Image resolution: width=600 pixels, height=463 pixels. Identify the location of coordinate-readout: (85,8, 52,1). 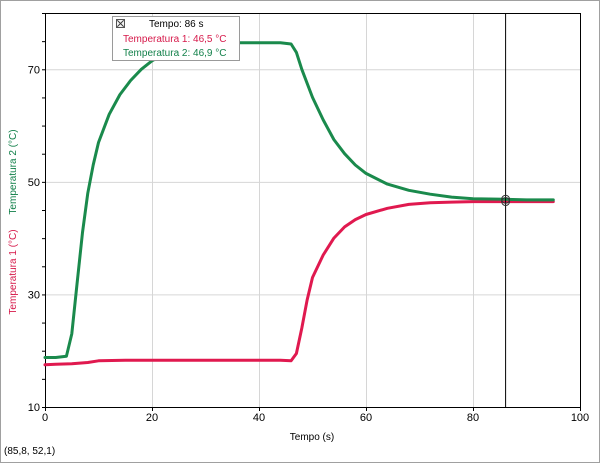
(30, 451).